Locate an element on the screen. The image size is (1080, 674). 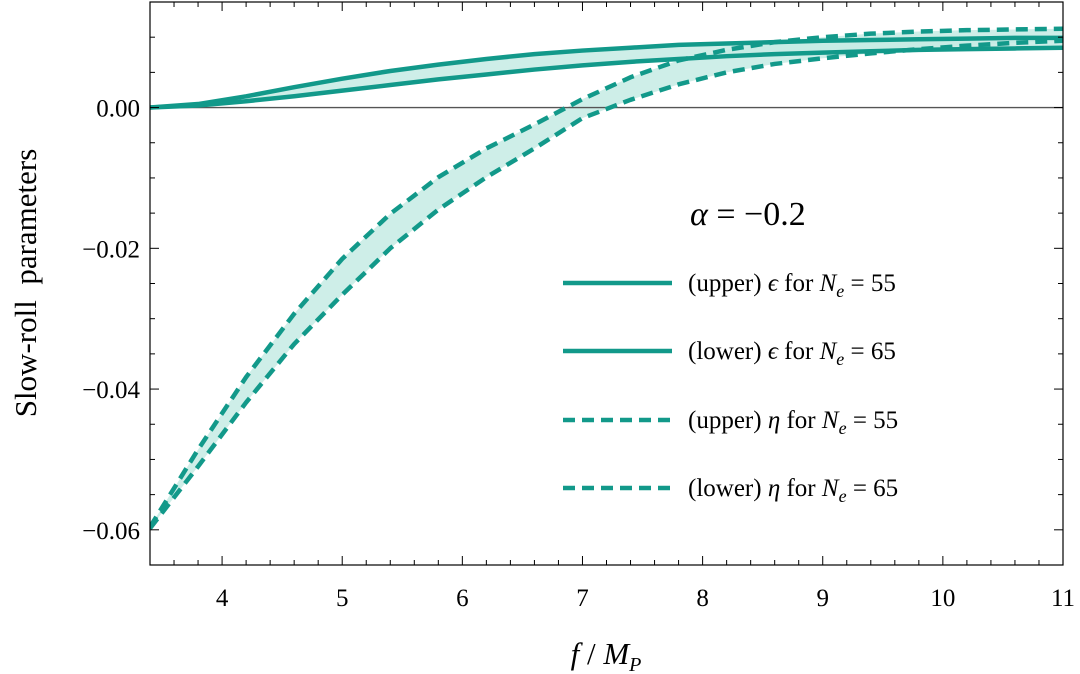
legend-entry: (lower) η for Ne = 65 is located at coordinates (730, 490).